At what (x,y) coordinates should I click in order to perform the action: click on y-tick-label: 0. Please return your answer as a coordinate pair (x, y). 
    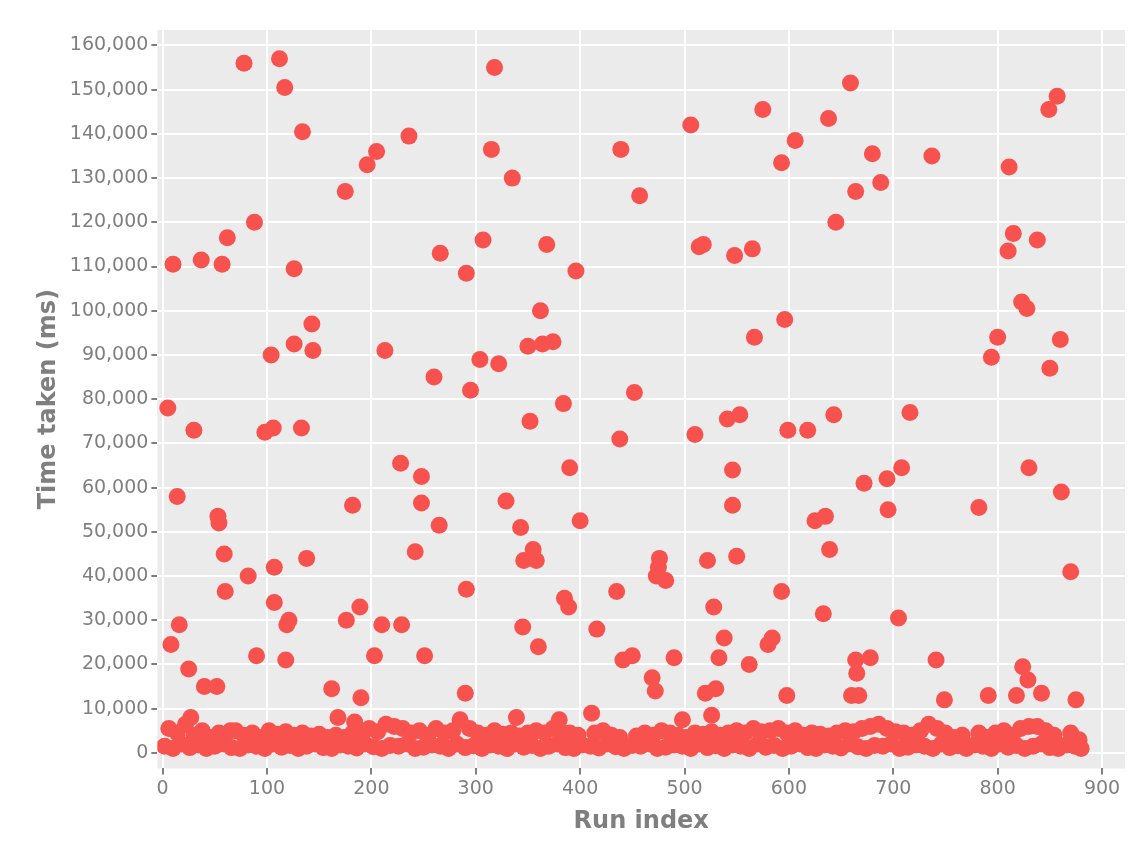
    Looking at the image, I should click on (142, 750).